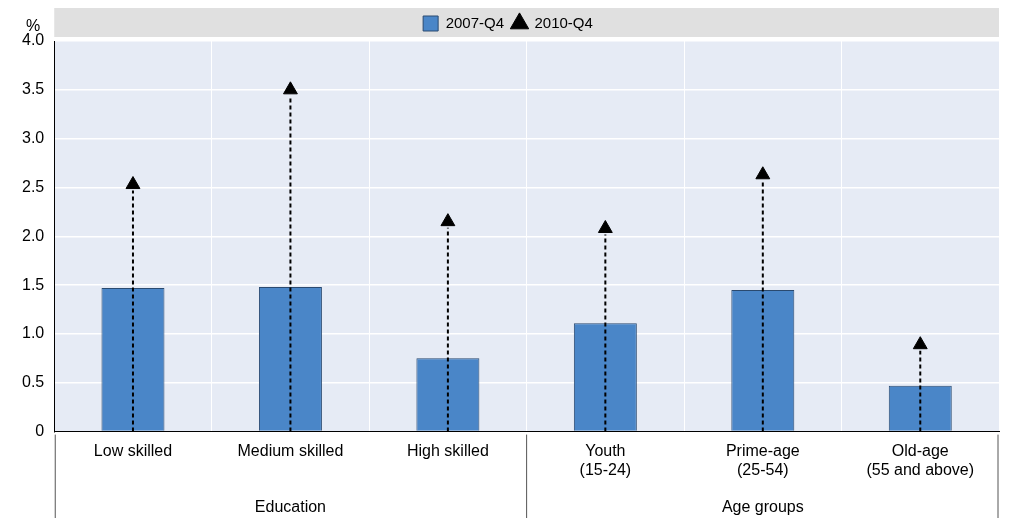 This screenshot has height=527, width=1018. I want to click on legend-label: 2007-Q4, so click(474, 22).